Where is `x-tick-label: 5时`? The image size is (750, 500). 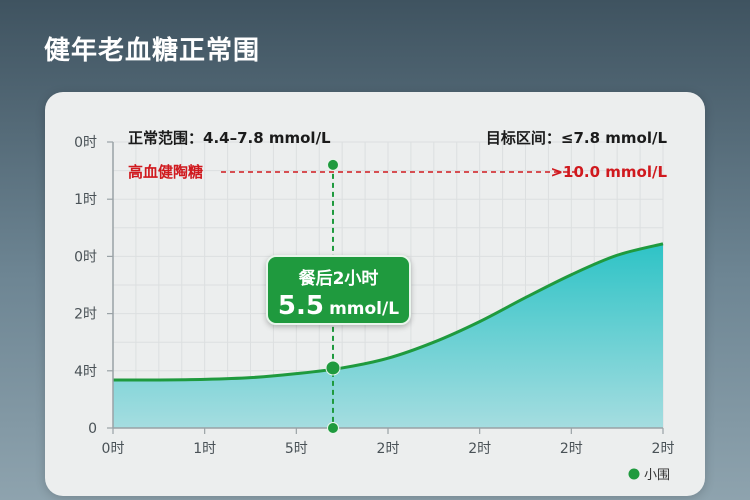 x-tick-label: 5时 is located at coordinates (296, 449).